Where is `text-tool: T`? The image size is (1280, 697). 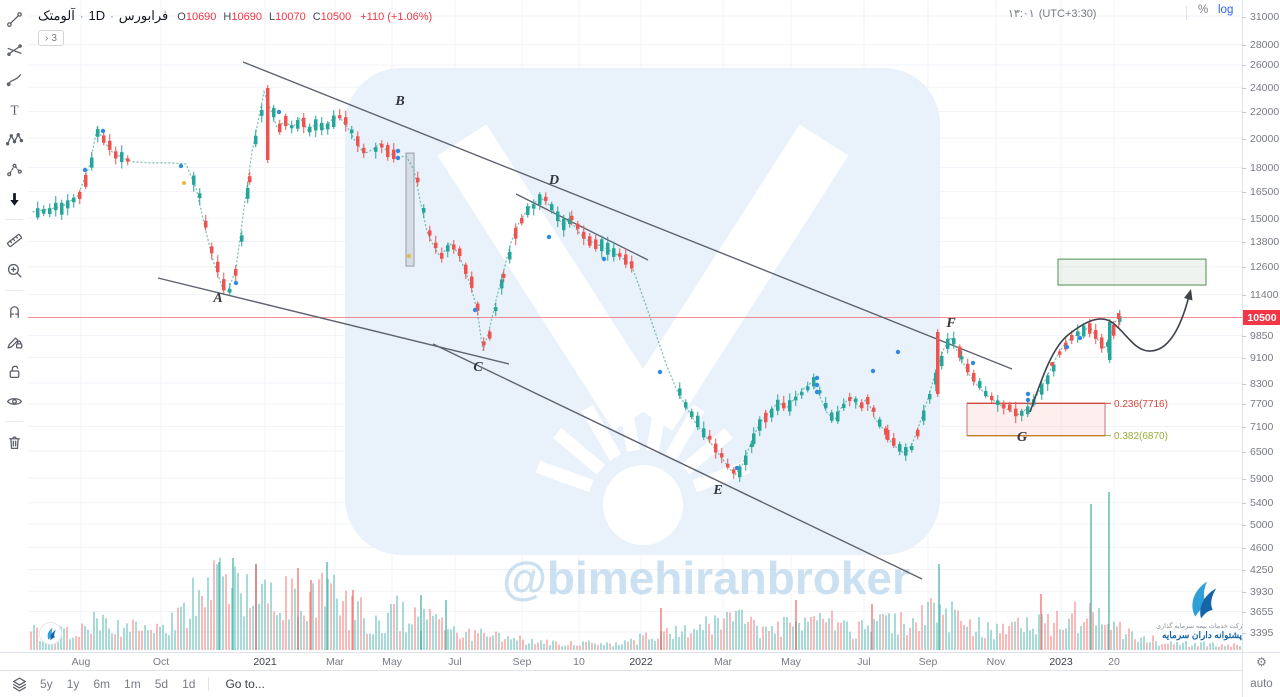 text-tool: T is located at coordinates (14, 109).